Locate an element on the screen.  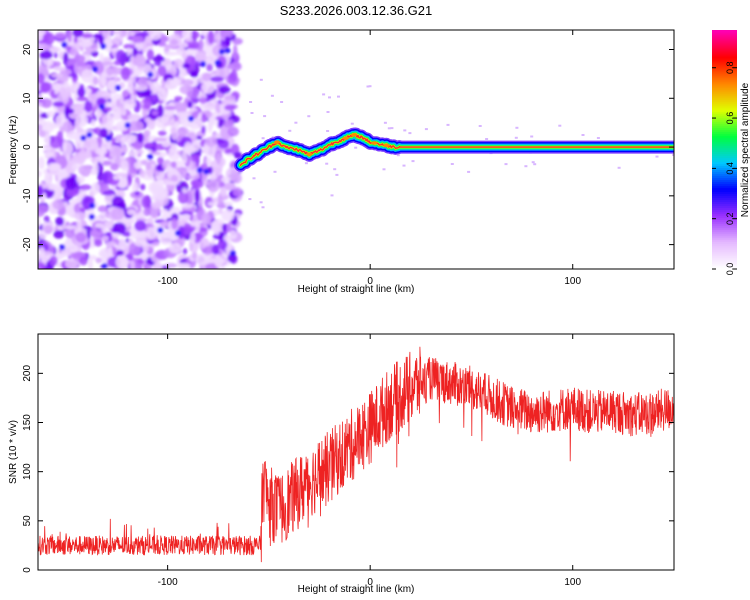
top-ytick-label: -20 is located at coordinates (27, 244).